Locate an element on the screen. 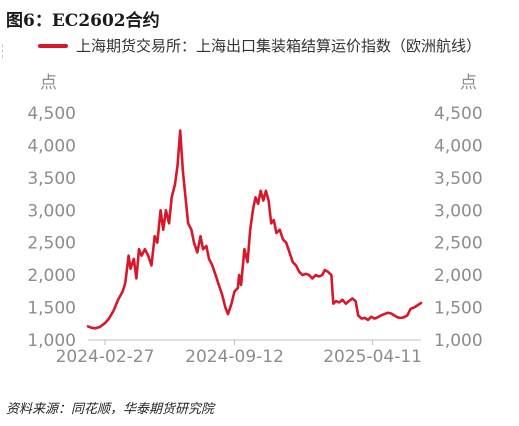 This screenshot has width=519, height=426. y-tick-label-right: 3,500 is located at coordinates (458, 179).